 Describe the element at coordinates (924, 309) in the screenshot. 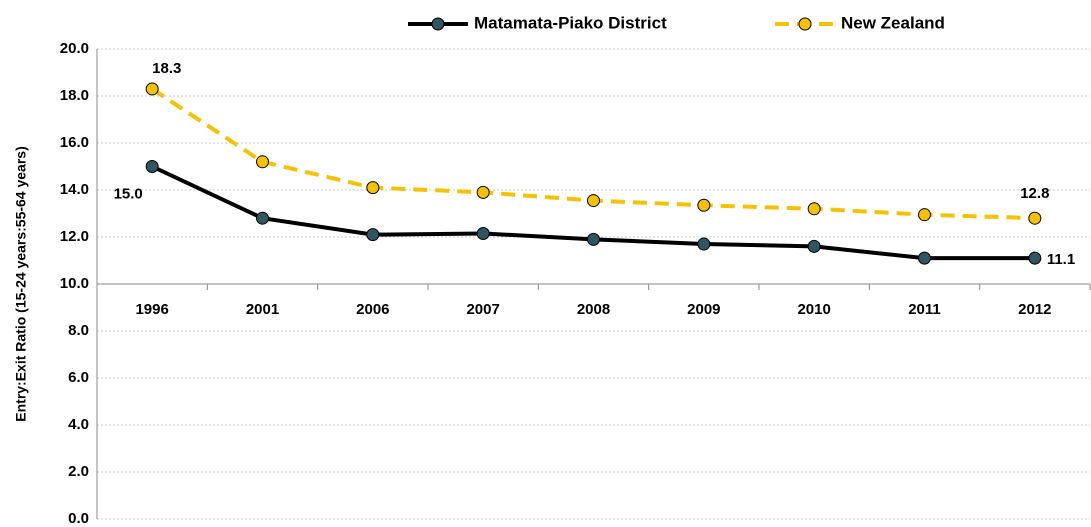

I see `x-tick-label: 2011` at that location.